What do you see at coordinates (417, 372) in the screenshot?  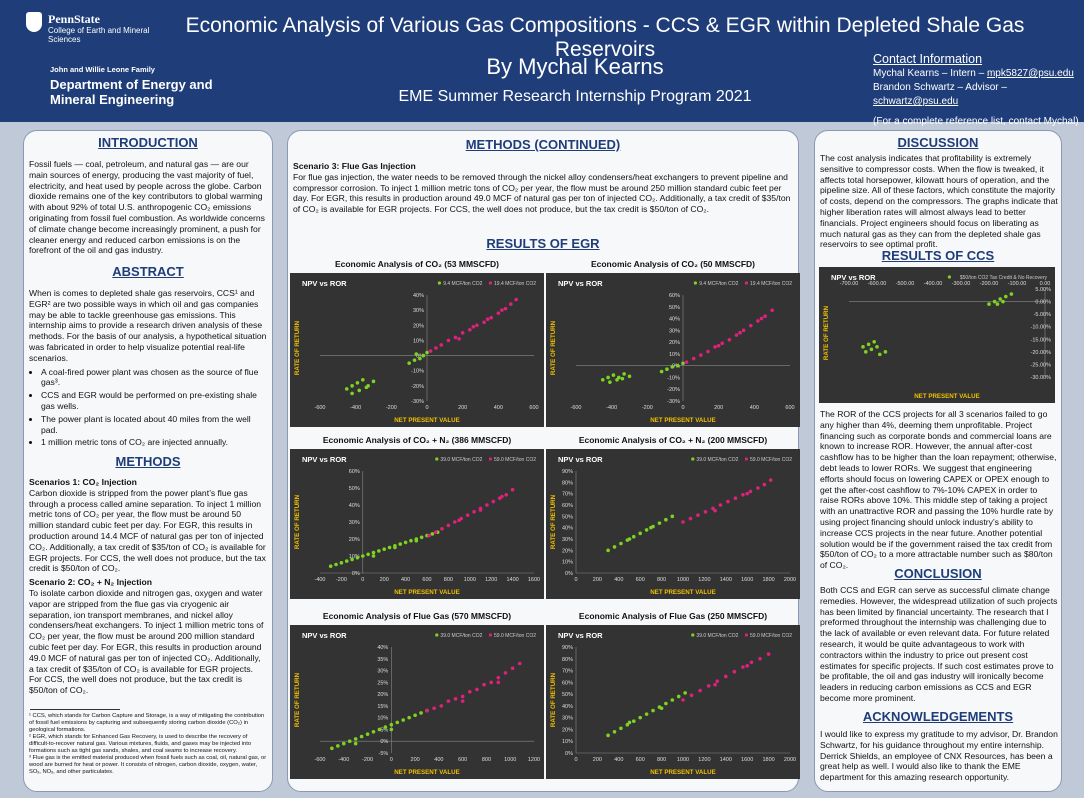 I see `y-tick-label: -10%` at bounding box center [417, 372].